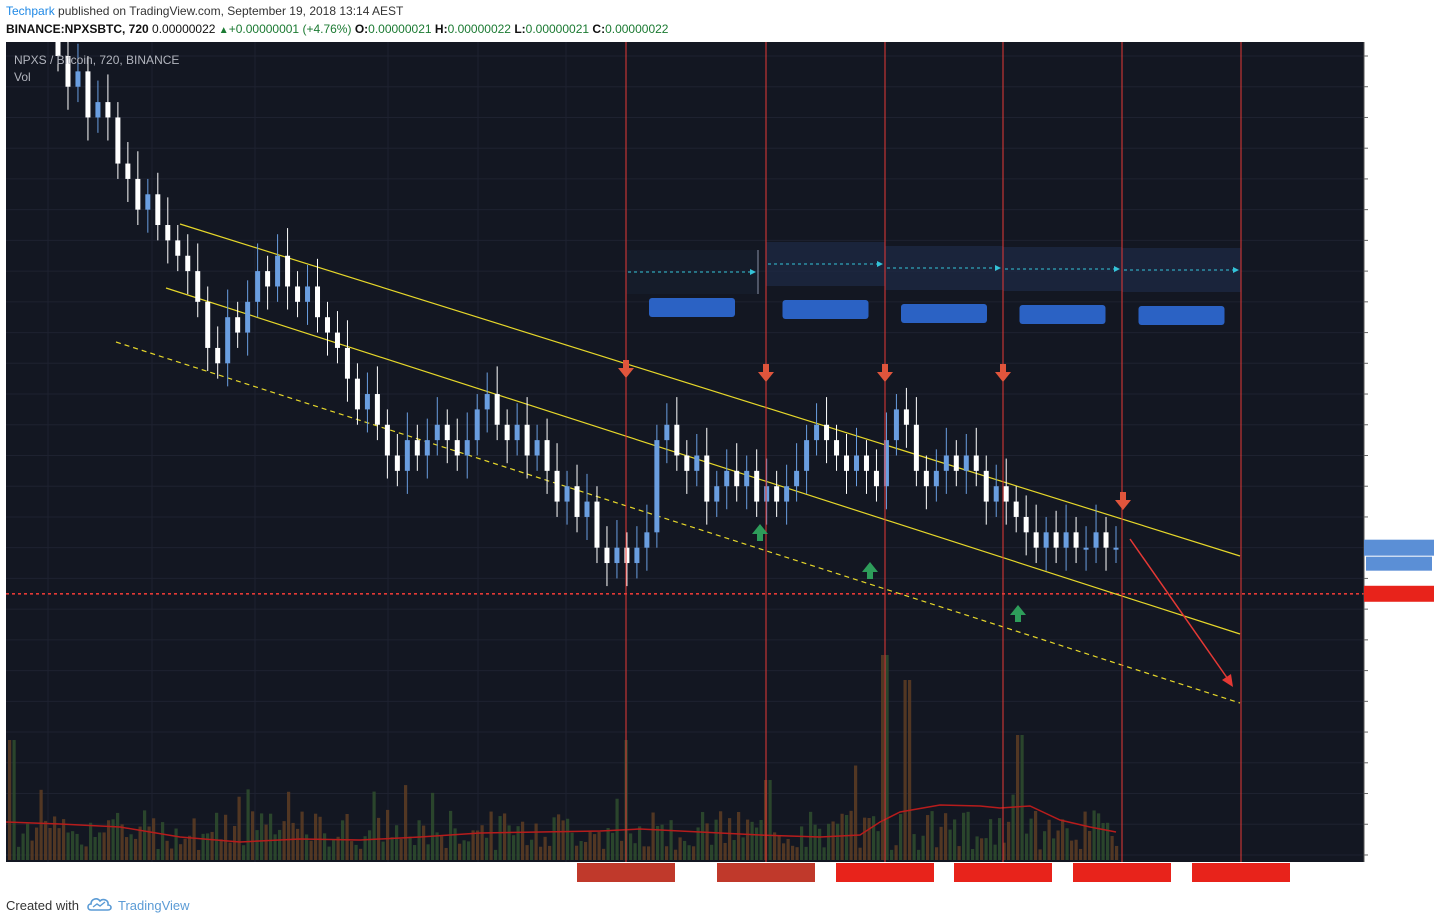 This screenshot has width=1440, height=923. What do you see at coordinates (154, 905) in the screenshot?
I see `tradingview-link: TradingView` at bounding box center [154, 905].